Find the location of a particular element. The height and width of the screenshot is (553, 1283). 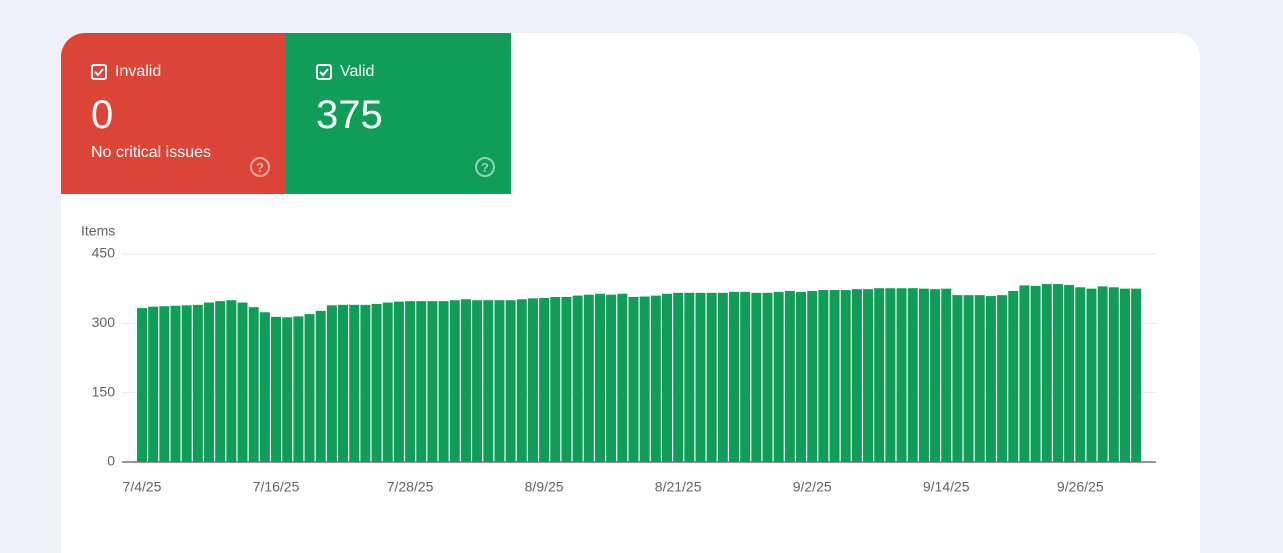

x-tick-label: 7/16/25 is located at coordinates (276, 487).